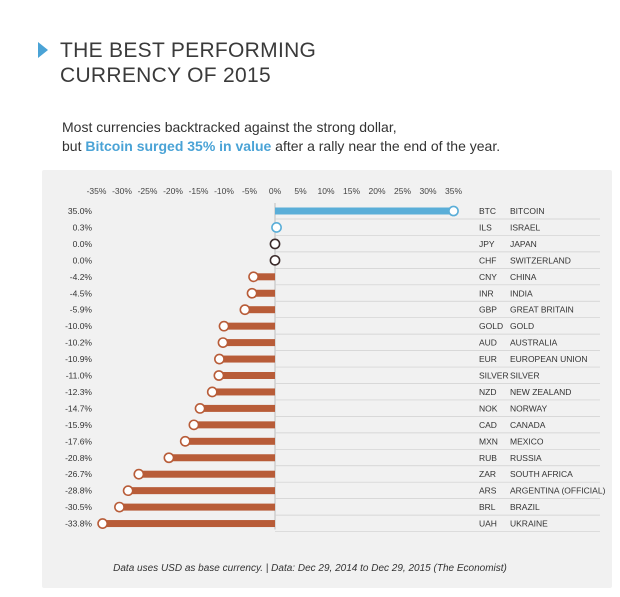 Image resolution: width=620 pixels, height=597 pixels. Describe the element at coordinates (527, 211) in the screenshot. I see `currency-name: BITCOIN` at that location.